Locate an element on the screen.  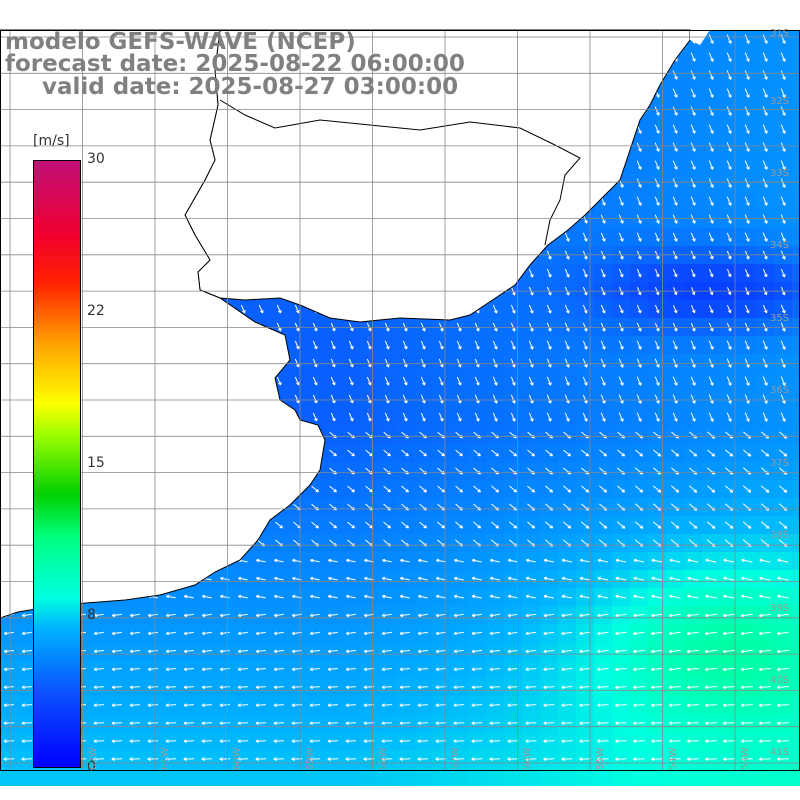
colorbar-tick: 22 is located at coordinates (96, 311).